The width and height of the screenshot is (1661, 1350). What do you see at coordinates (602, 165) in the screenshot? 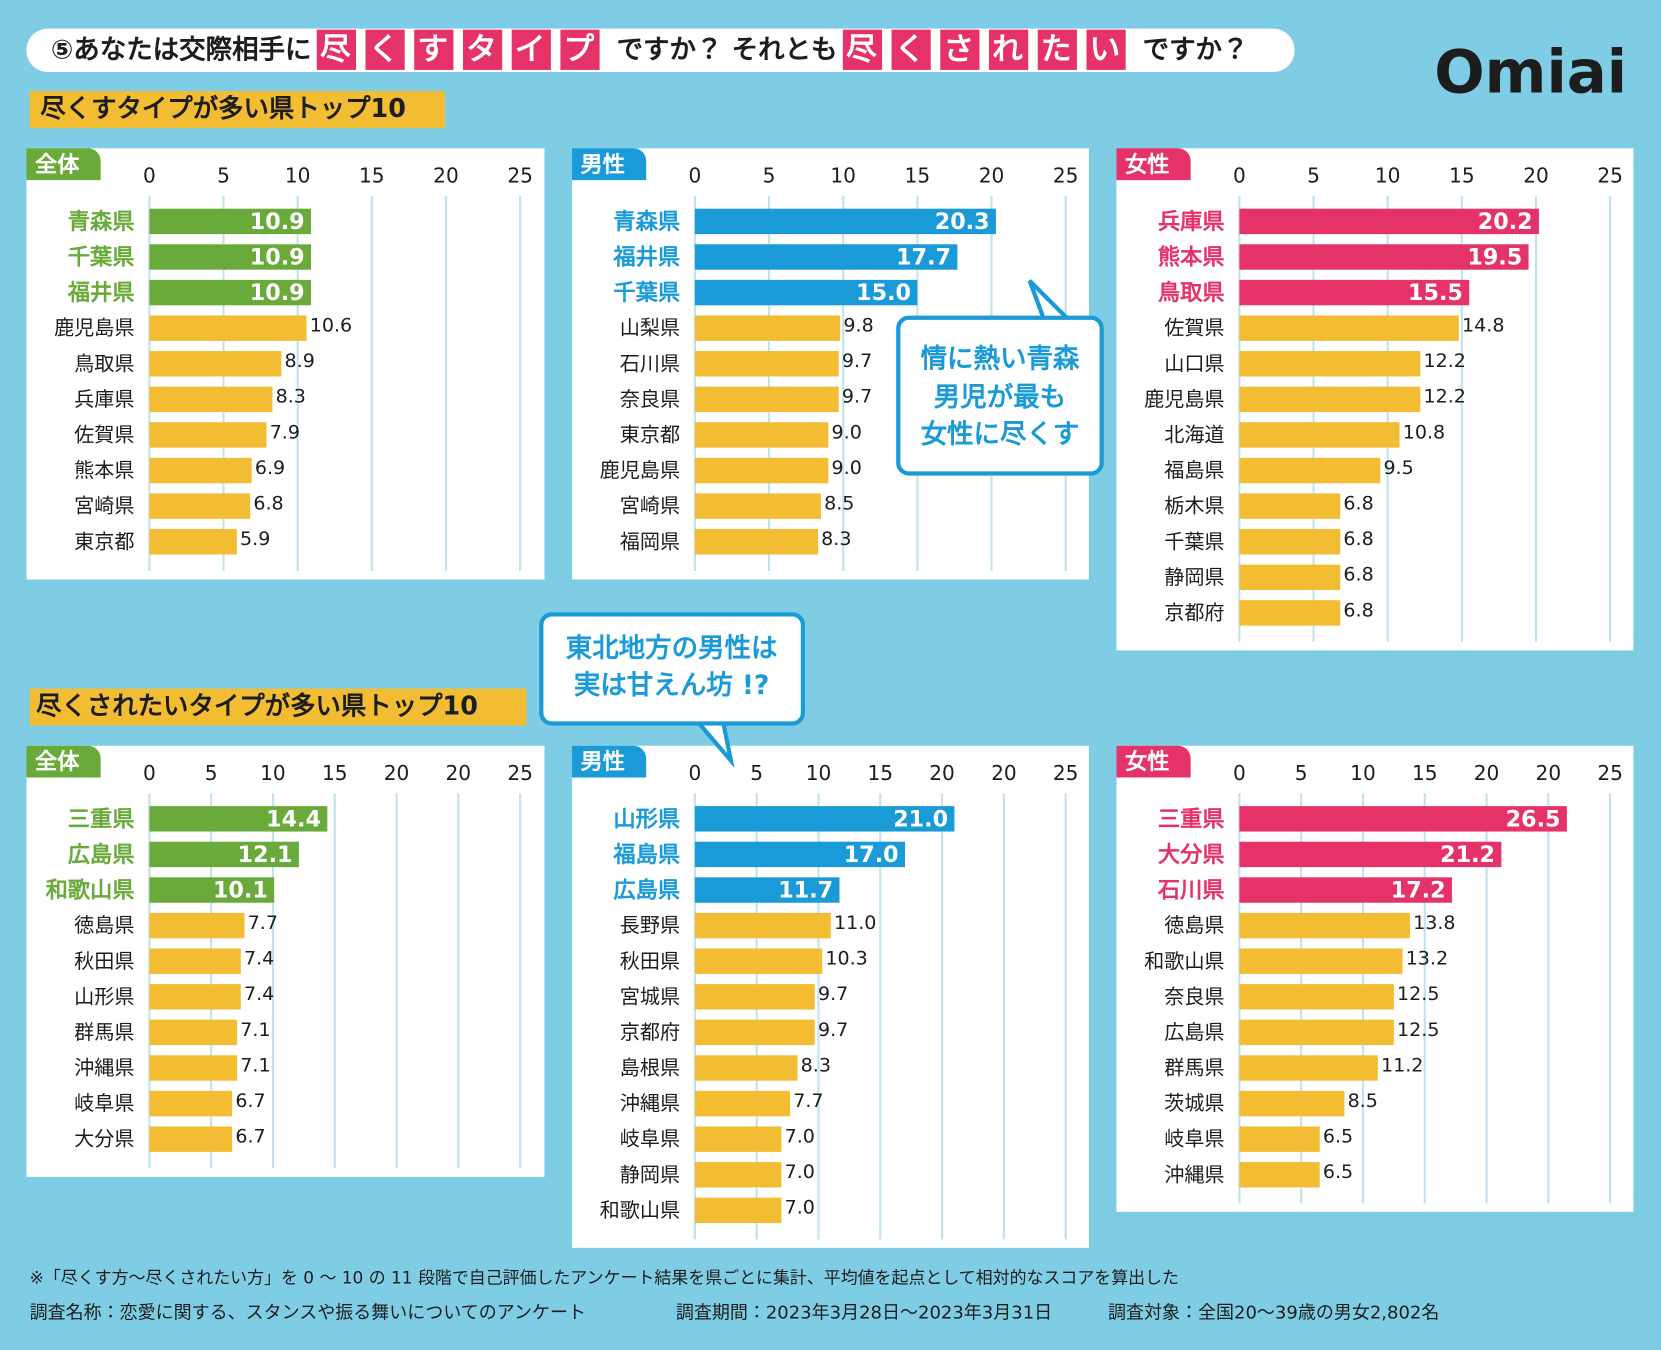
I see `panel-tab-label: 男性` at bounding box center [602, 165].